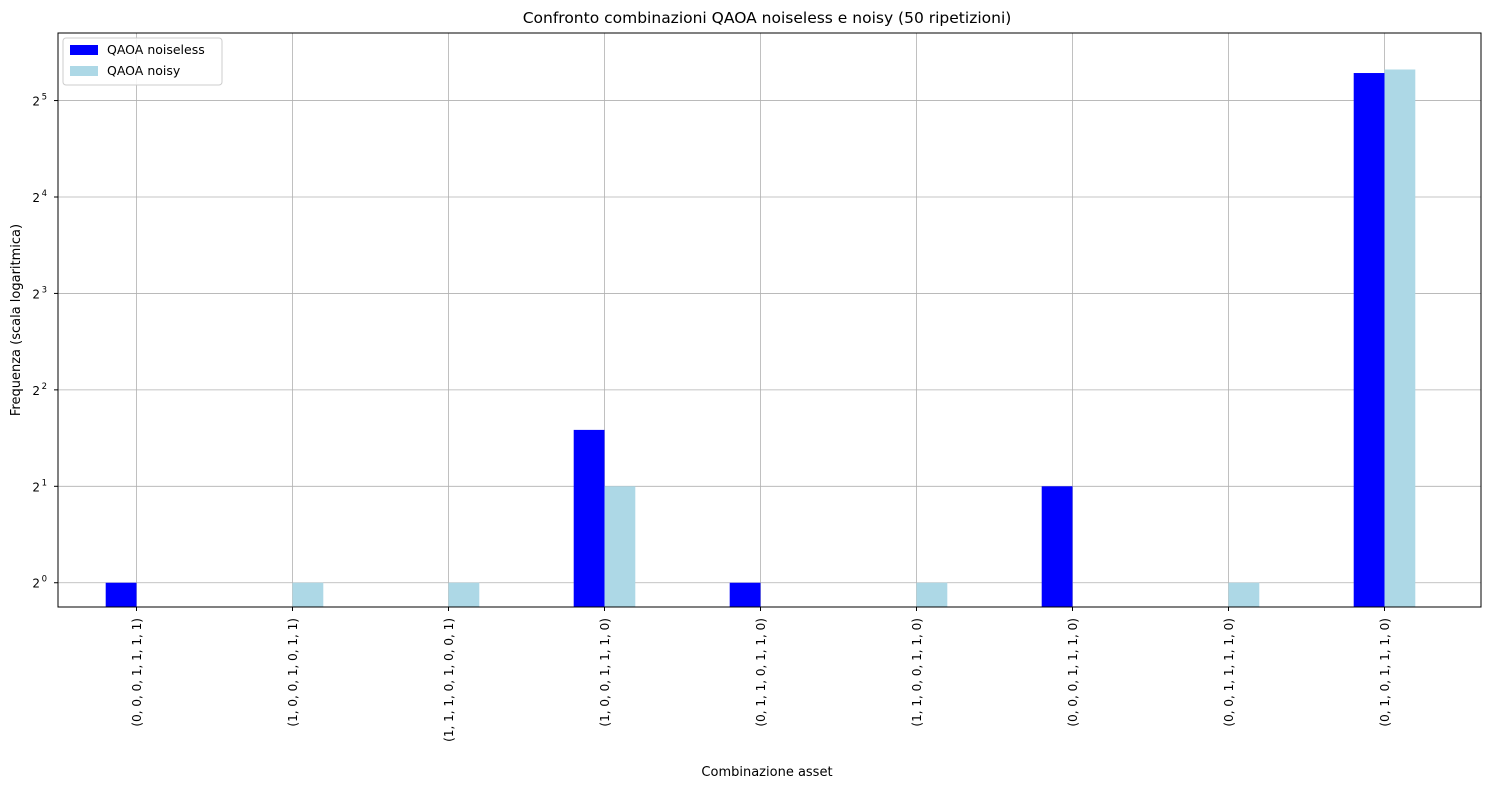  I want to click on x-axis-label: Combinazione asset, so click(766, 772).